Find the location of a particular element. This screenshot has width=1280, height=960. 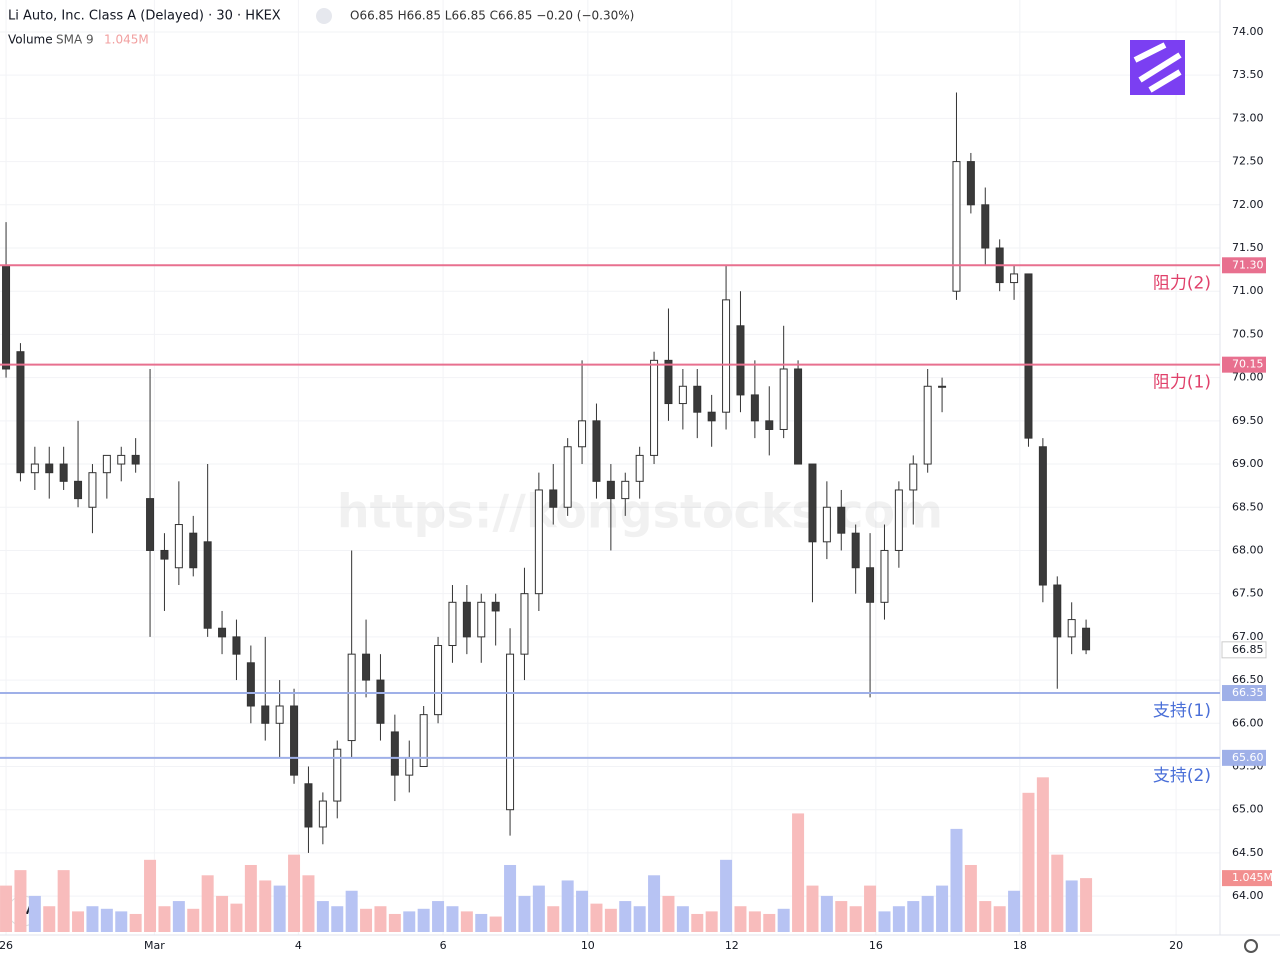

x-tick-label: 10 is located at coordinates (588, 945).